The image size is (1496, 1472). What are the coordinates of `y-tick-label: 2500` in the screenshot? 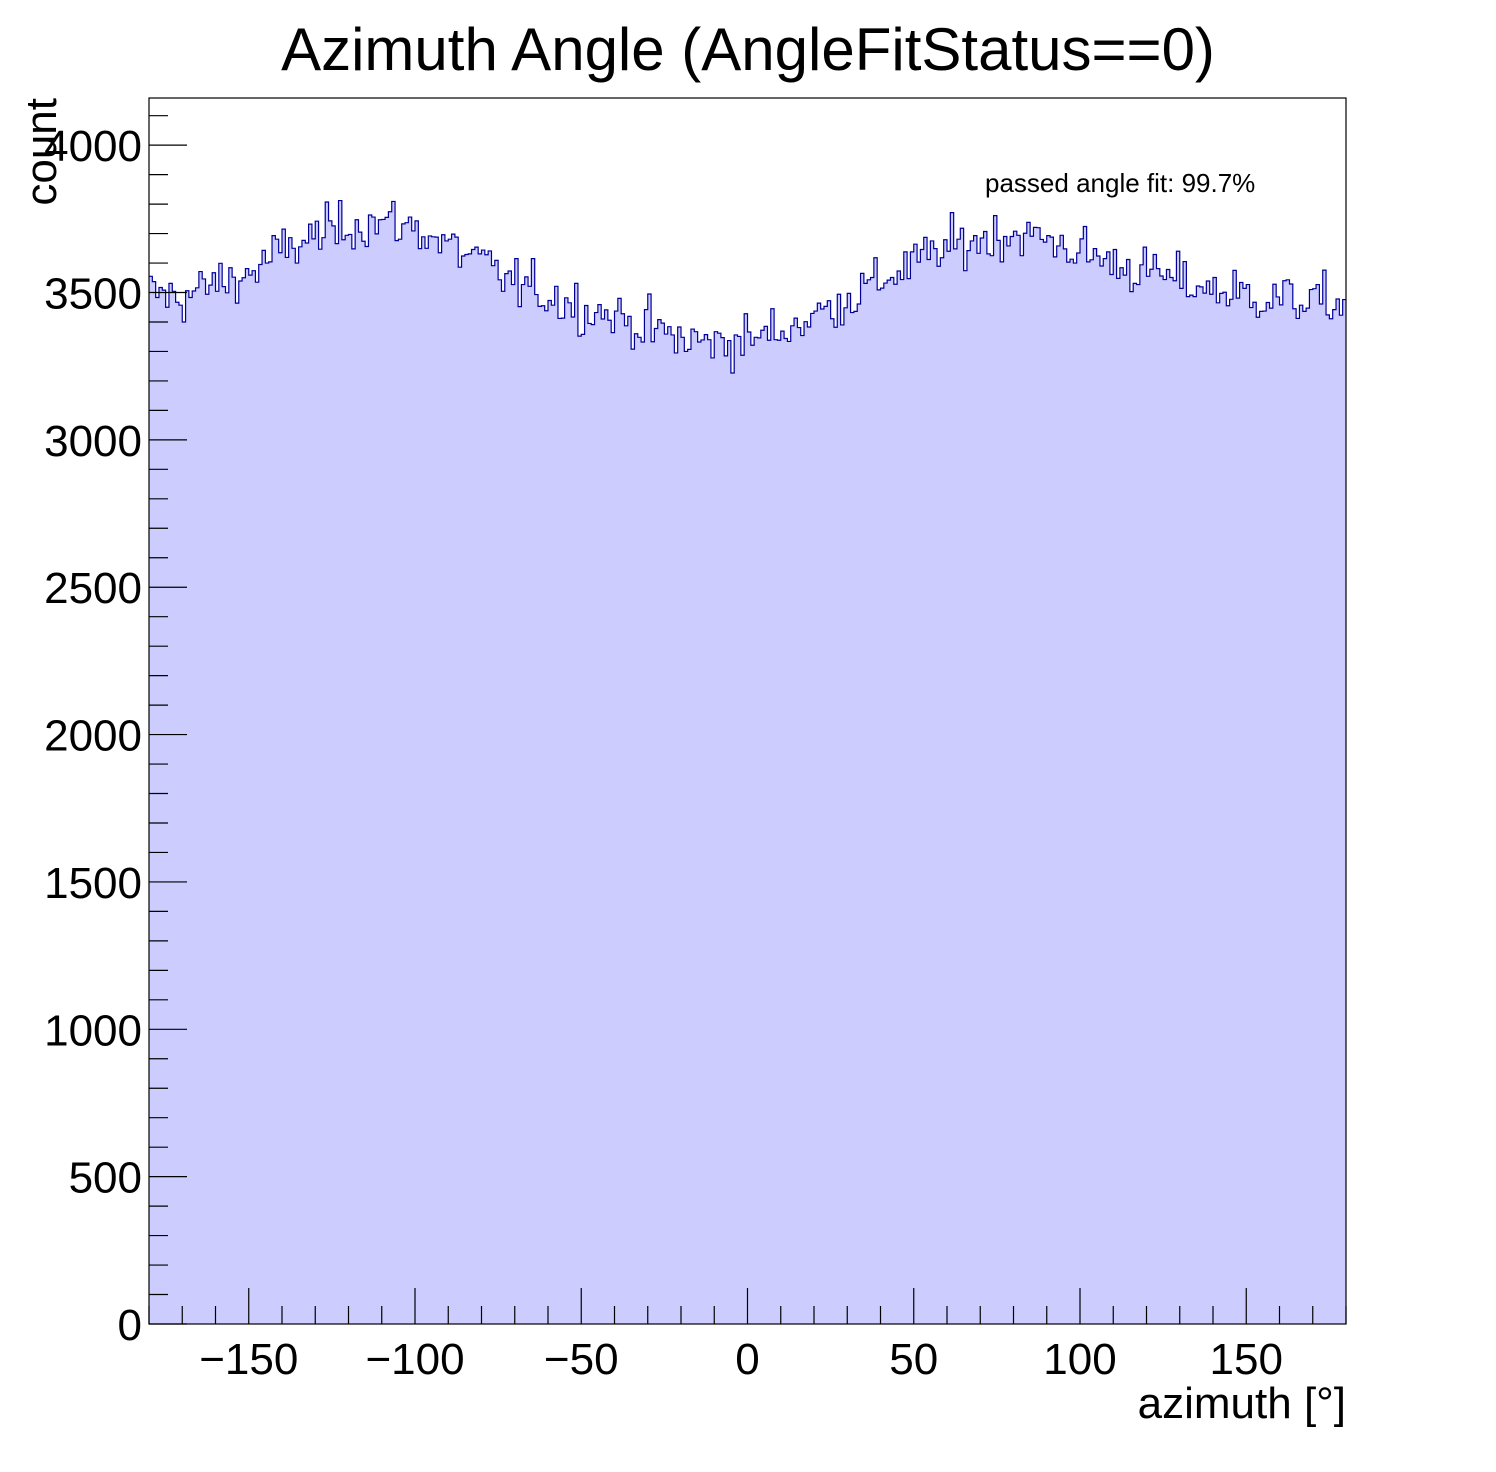 It's located at (93, 588).